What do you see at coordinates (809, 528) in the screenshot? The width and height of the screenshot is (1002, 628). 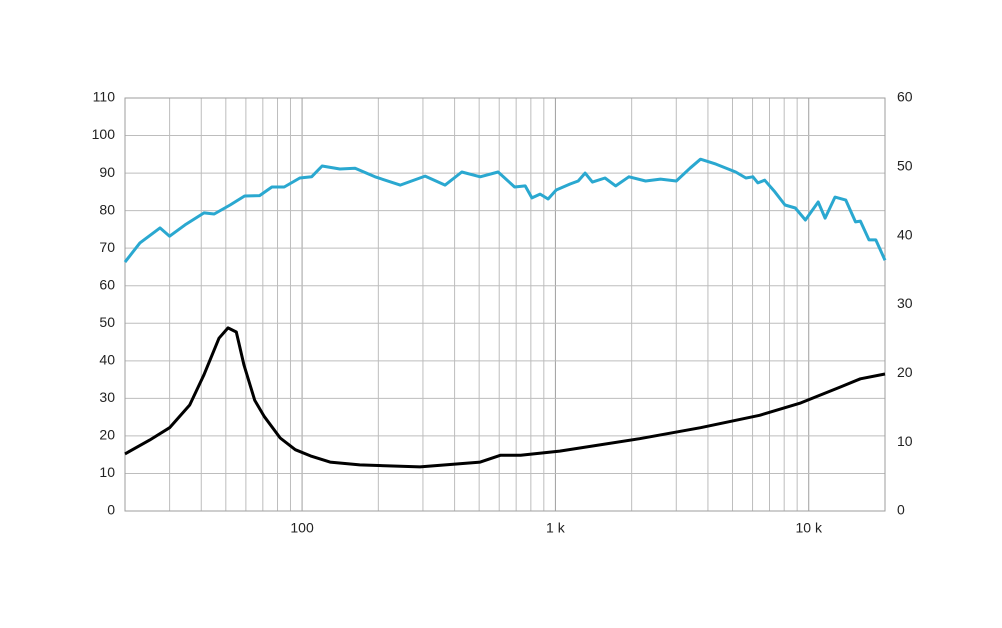 I see `x-tick-label: 10 k` at bounding box center [809, 528].